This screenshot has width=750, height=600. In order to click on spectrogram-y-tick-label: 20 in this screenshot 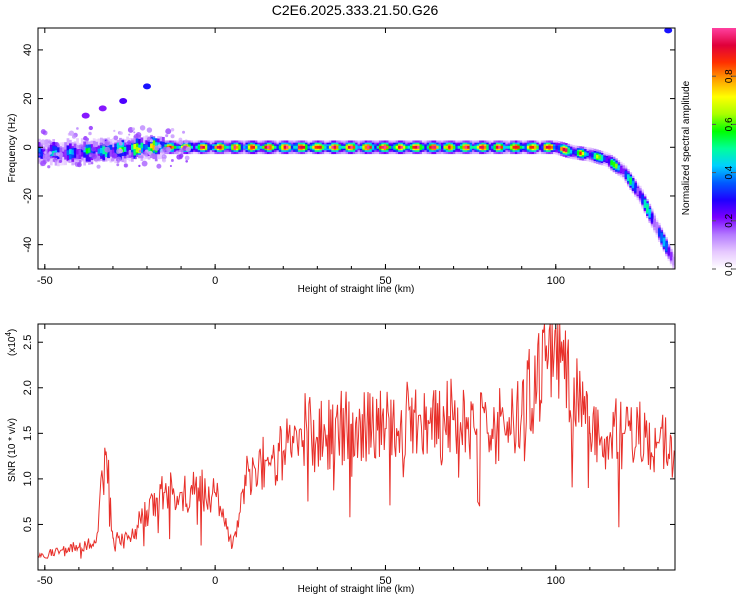, I will do `click(28, 98)`.